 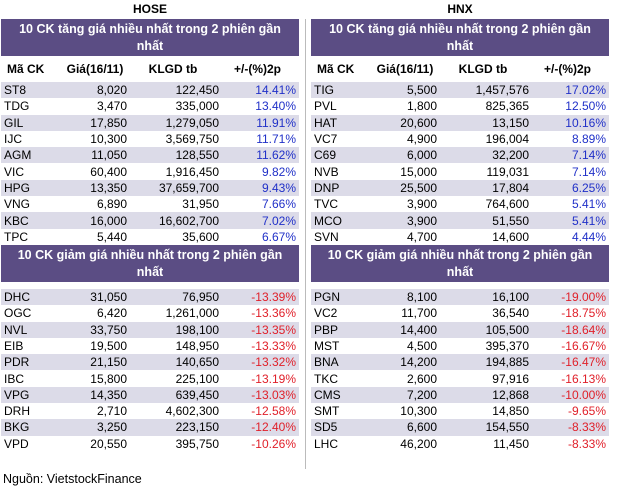 What do you see at coordinates (508, 171) in the screenshot?
I see `volume-cell: 119,031` at bounding box center [508, 171].